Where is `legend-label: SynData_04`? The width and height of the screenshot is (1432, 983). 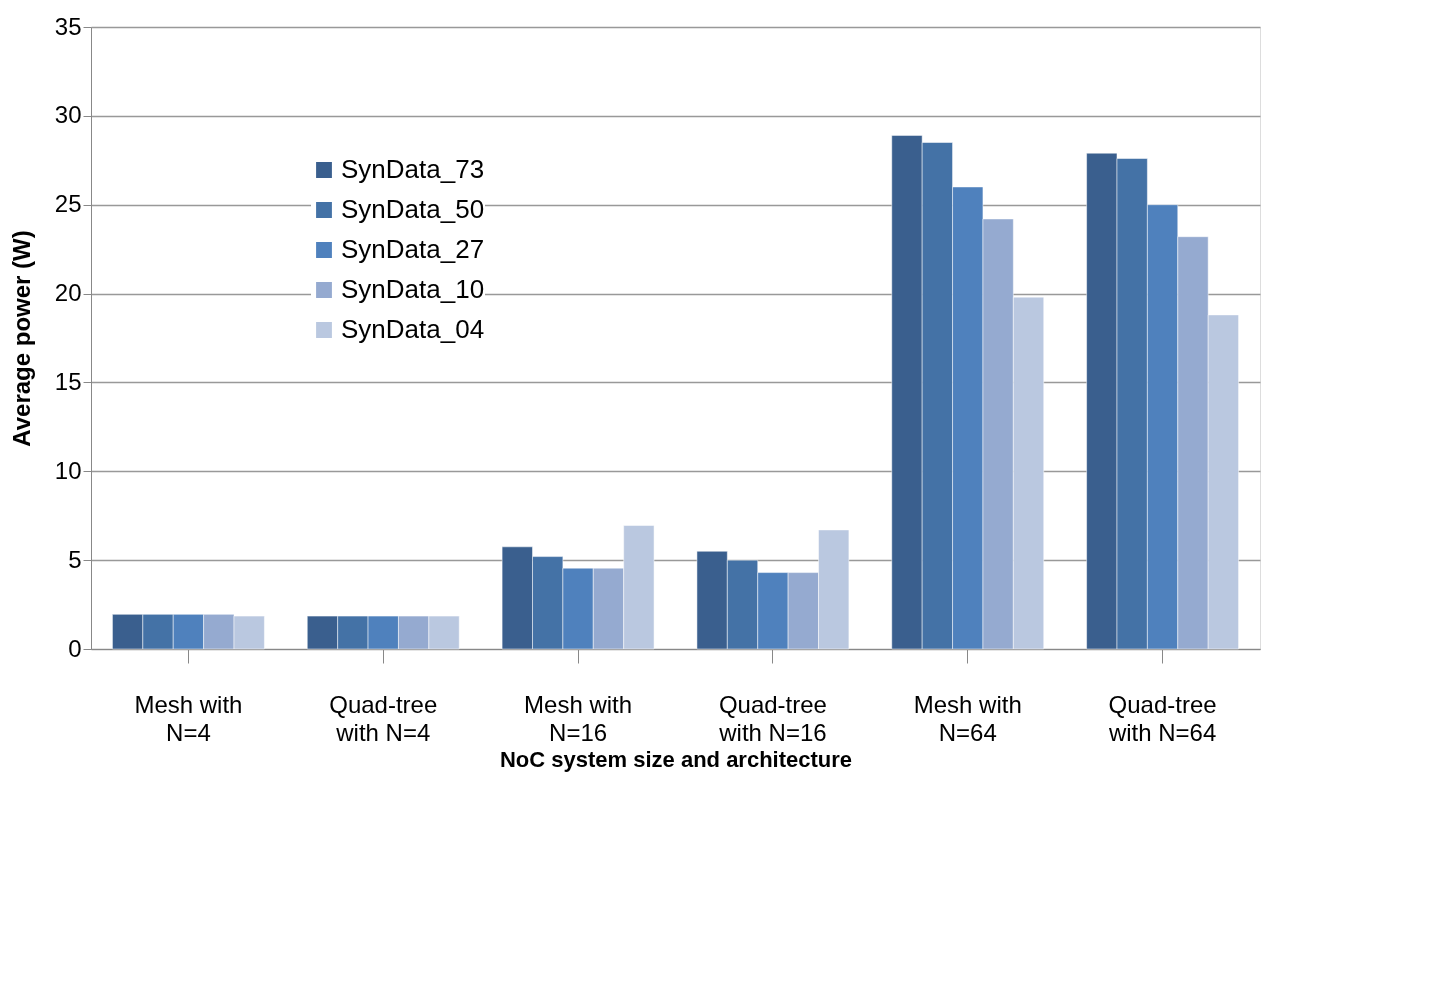
legend-label: SynData_04 is located at coordinates (413, 329).